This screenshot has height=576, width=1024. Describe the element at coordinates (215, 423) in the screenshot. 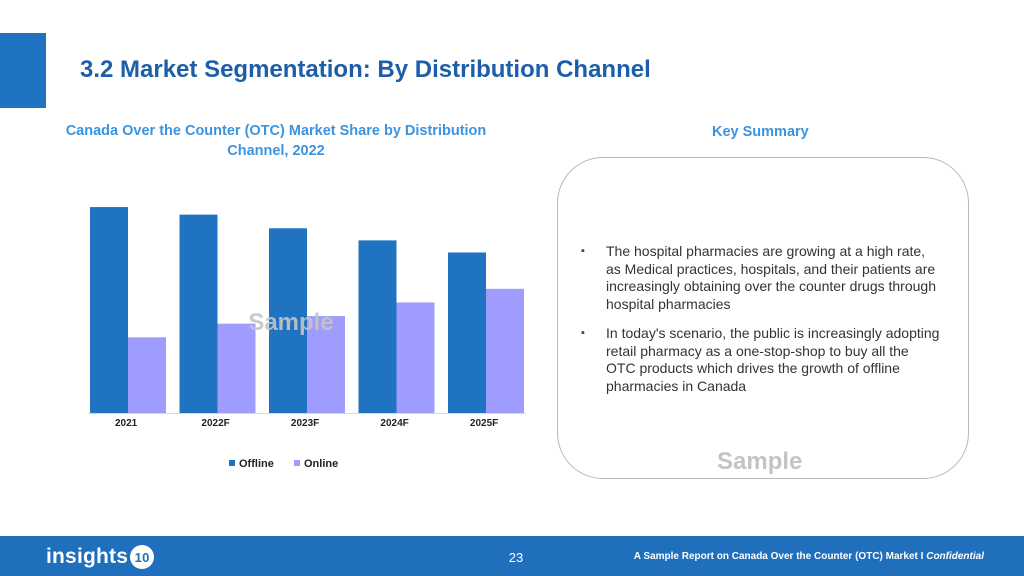

I see `x-tick-label: 2022F` at that location.